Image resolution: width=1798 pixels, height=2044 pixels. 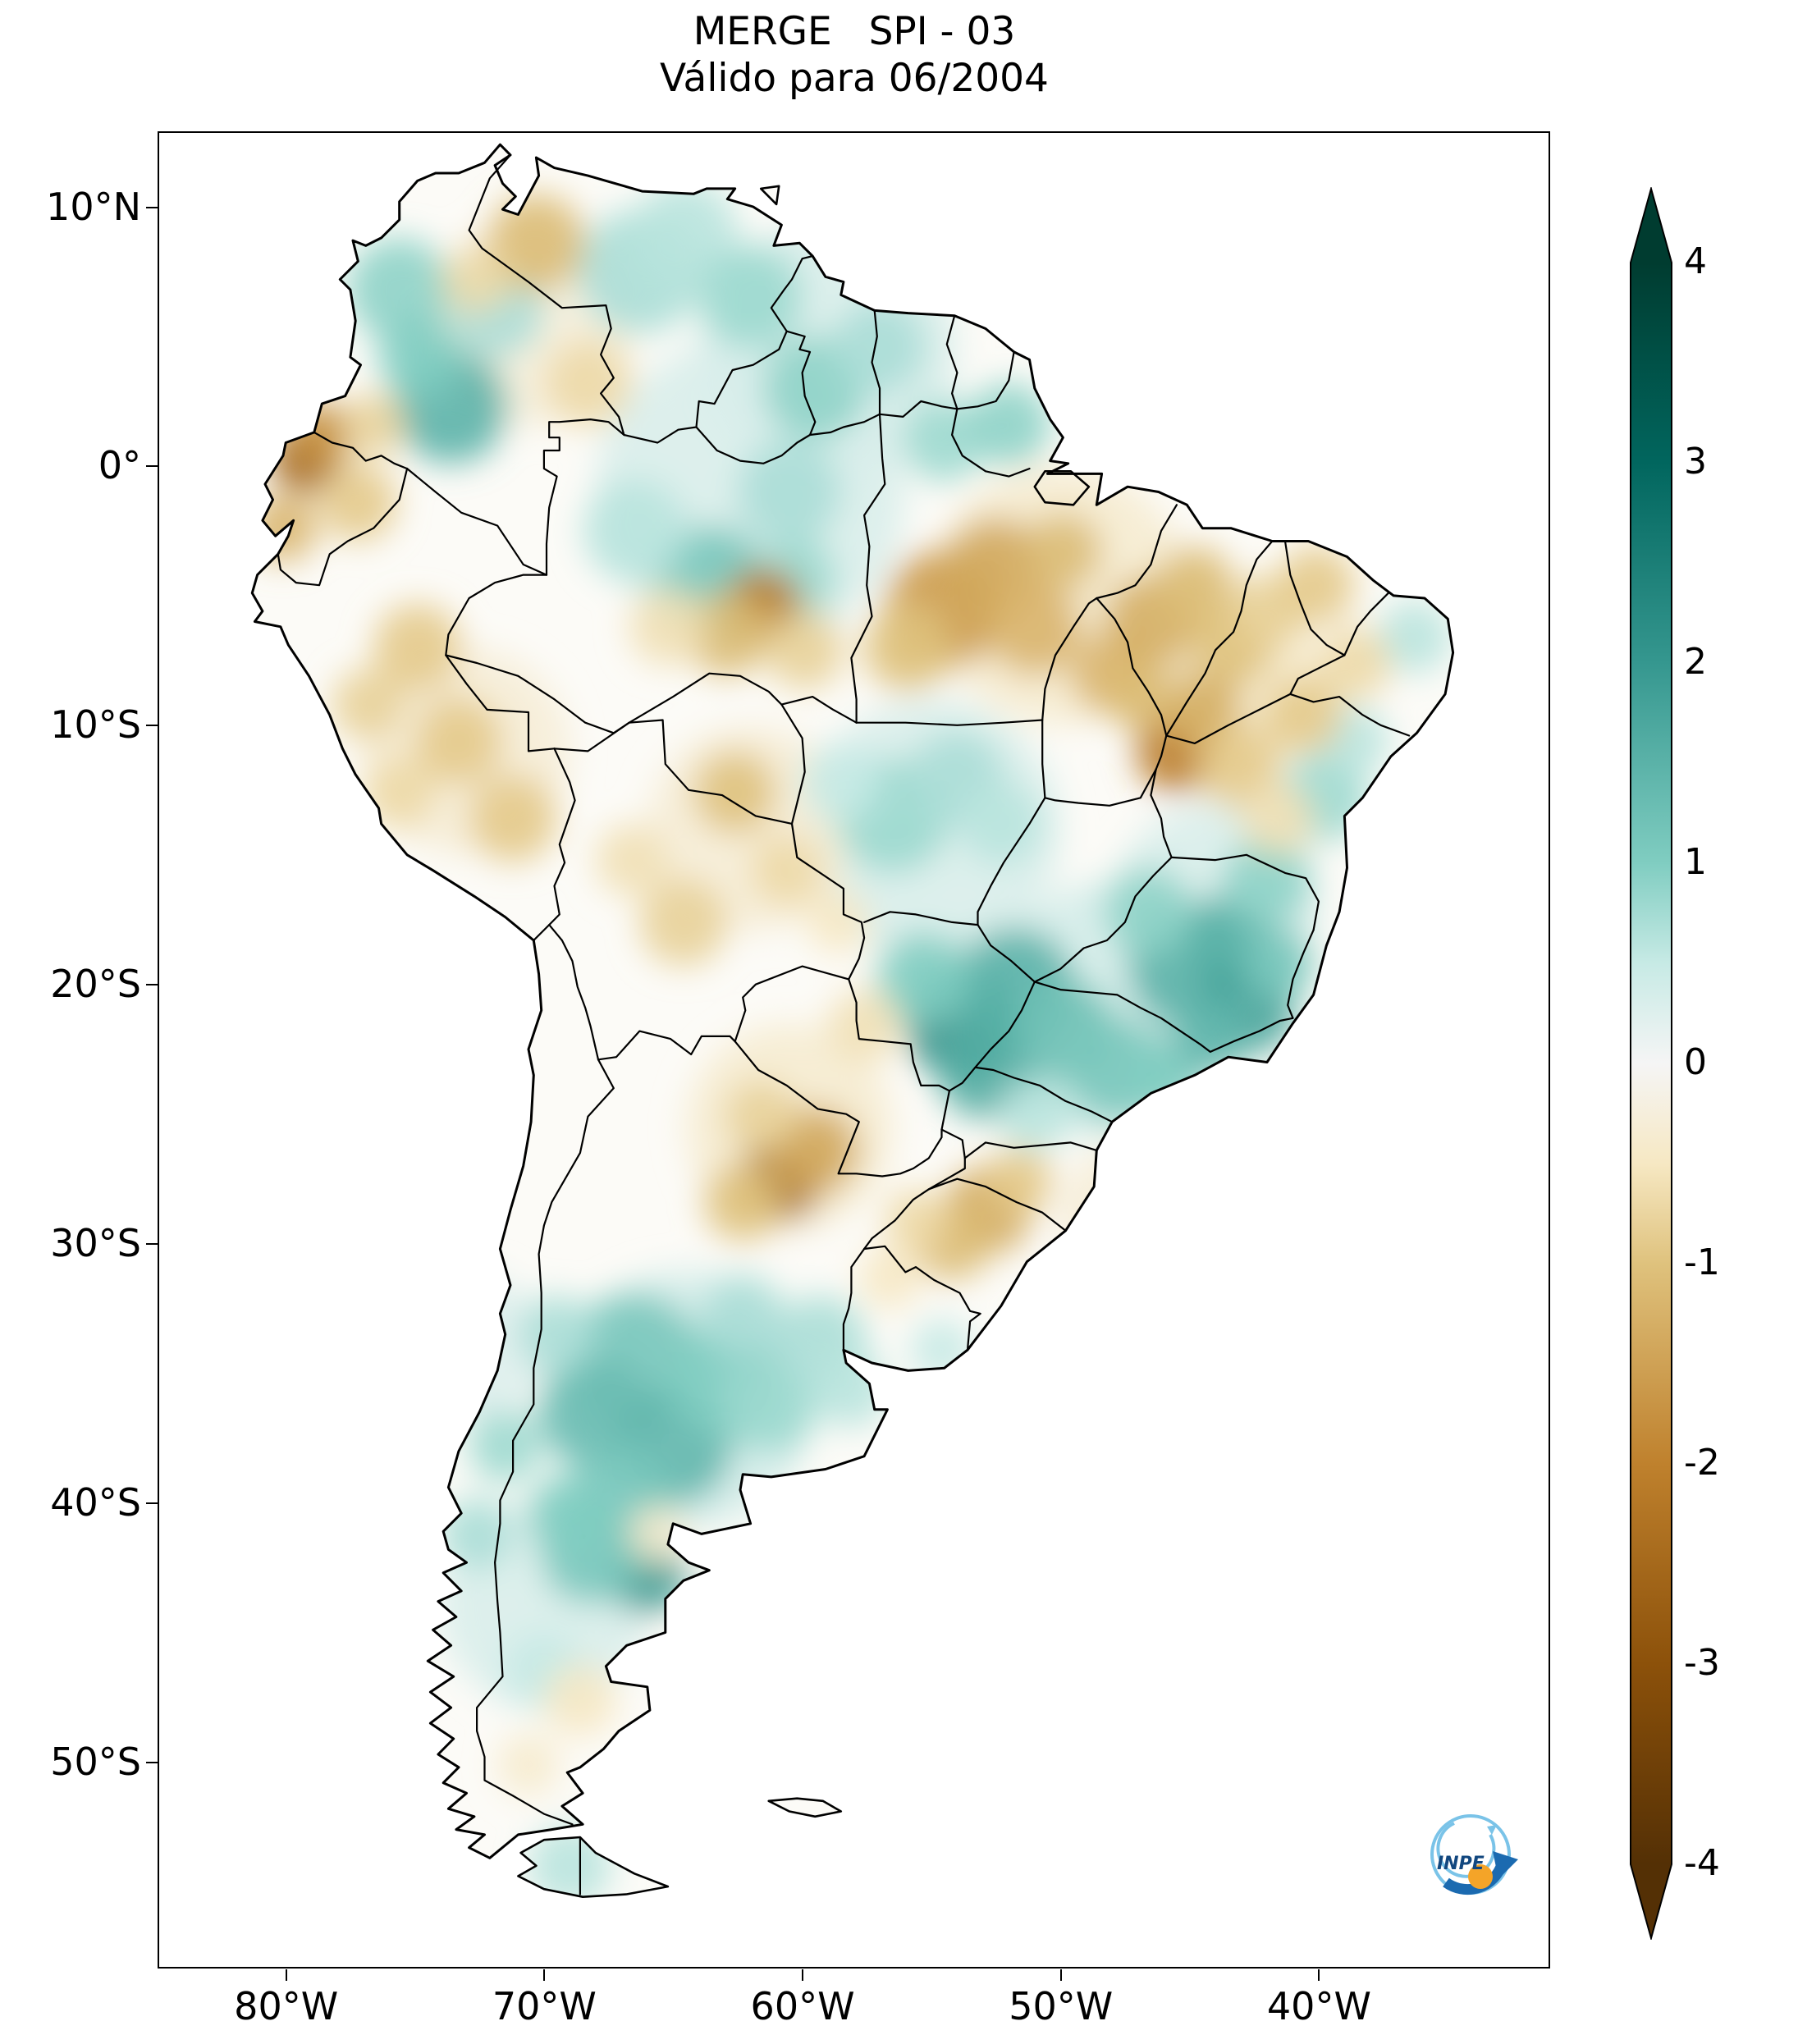 What do you see at coordinates (95, 1243) in the screenshot?
I see `y-axis-tick-label: 30°S` at bounding box center [95, 1243].